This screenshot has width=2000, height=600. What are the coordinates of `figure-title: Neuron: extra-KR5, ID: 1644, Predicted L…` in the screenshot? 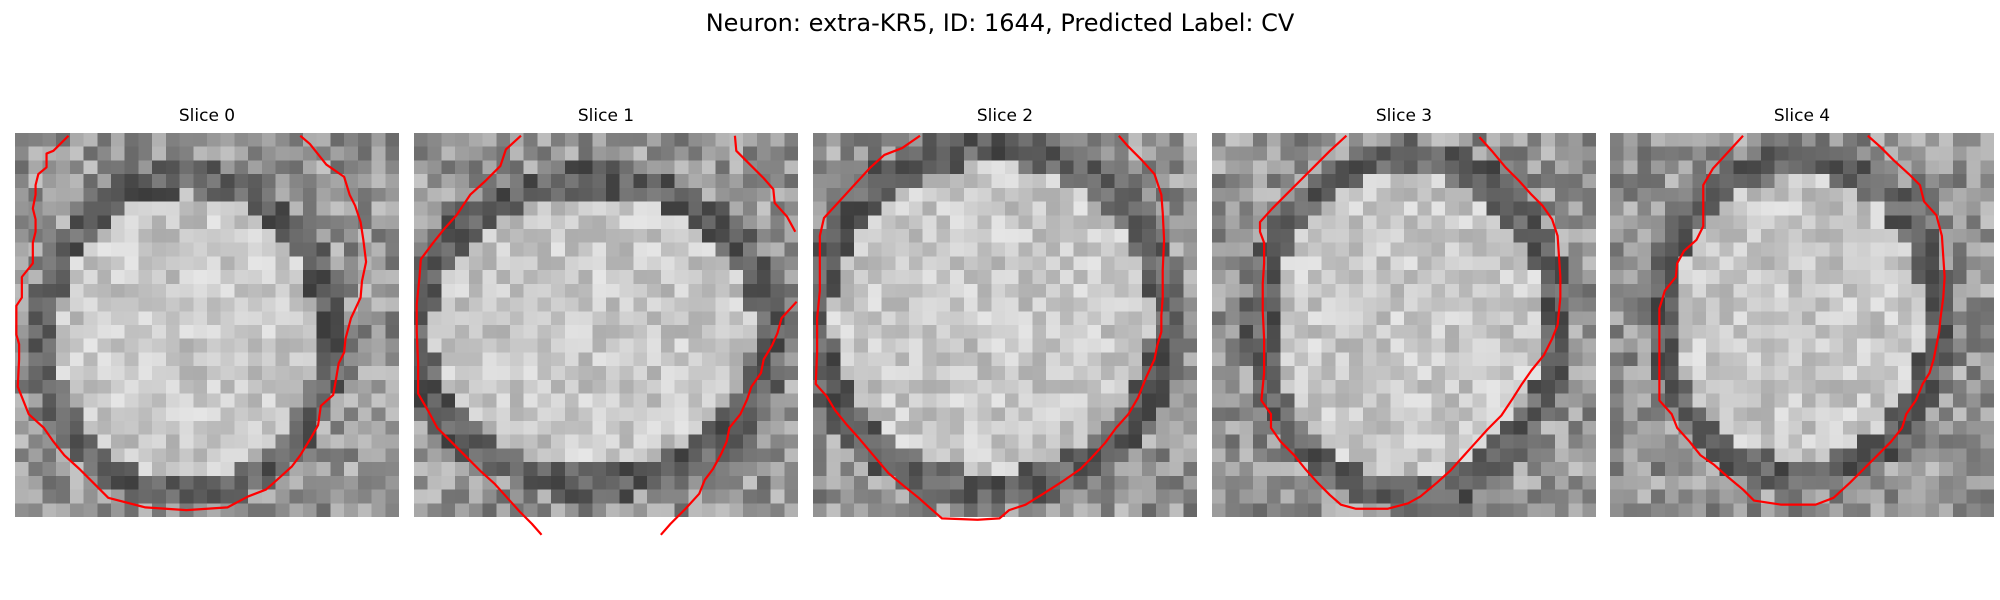 It's located at (1000, 23).